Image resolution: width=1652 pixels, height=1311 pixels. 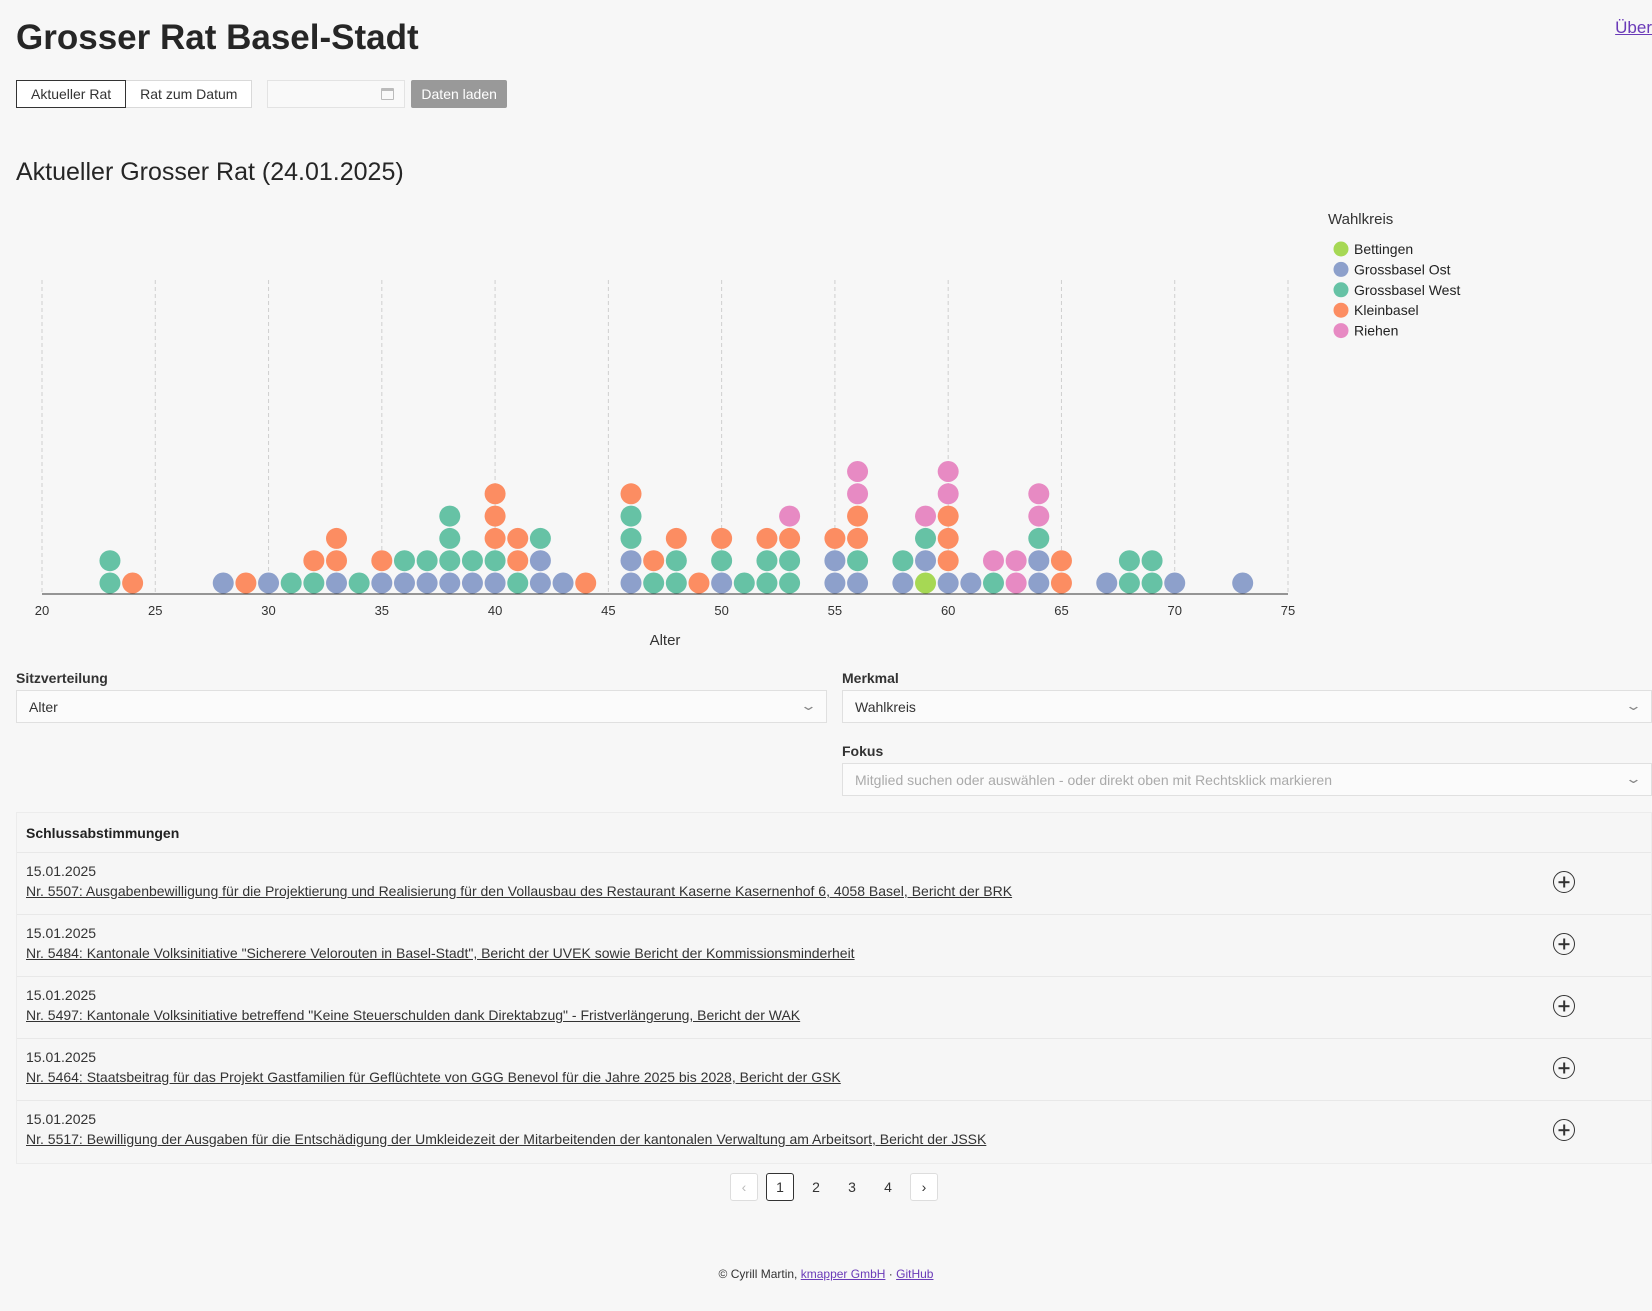 What do you see at coordinates (1247, 706) in the screenshot?
I see `feature-select: Wahlkreis ⌄` at bounding box center [1247, 706].